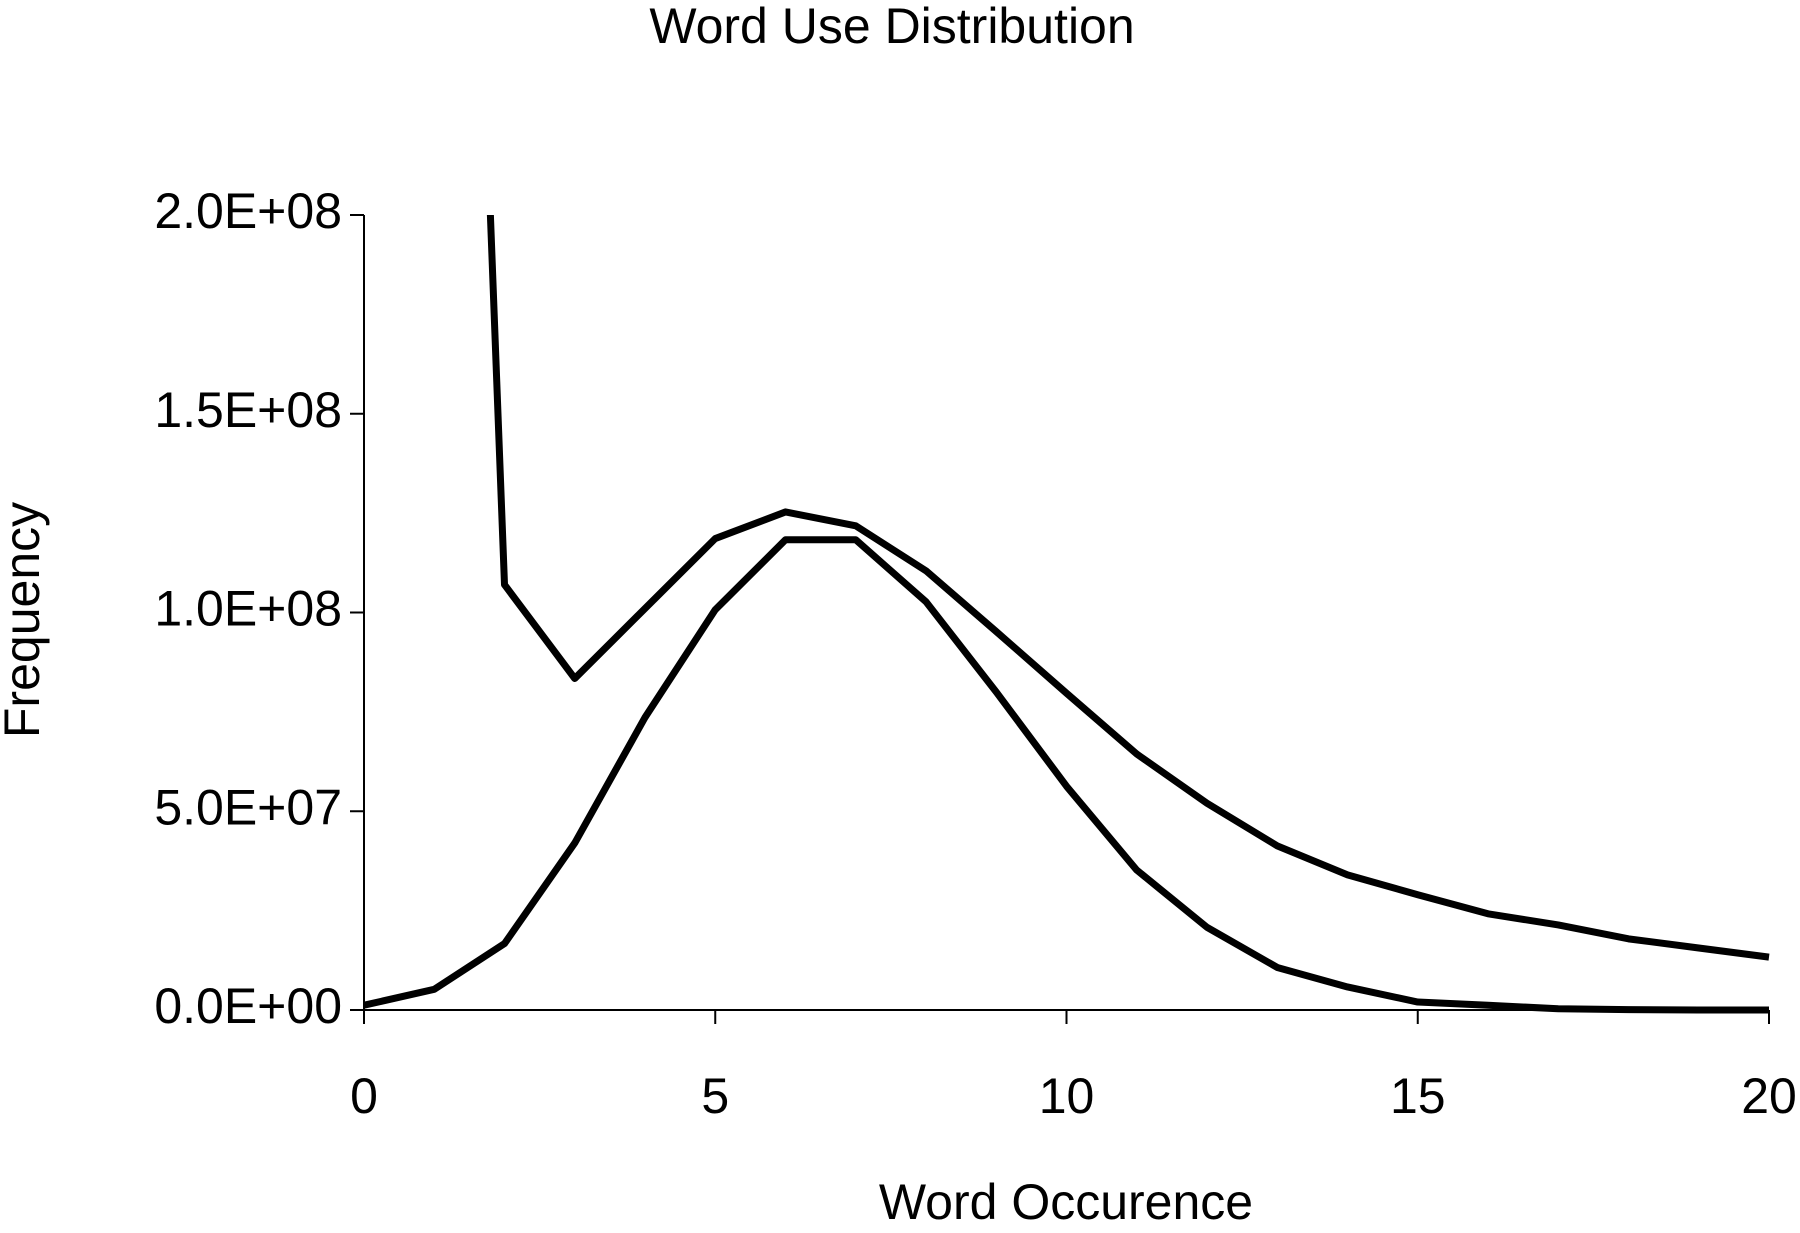 The image size is (1800, 1233). Describe the element at coordinates (364, 1096) in the screenshot. I see `x-tick-label: 0` at that location.